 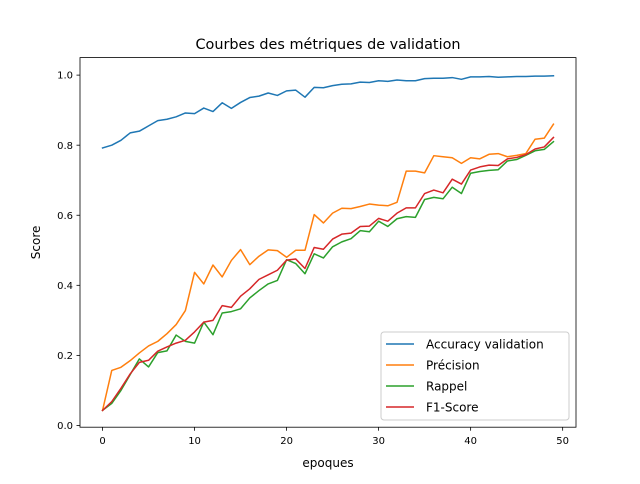 I want to click on series-line-accuracy-validation, so click(x=328, y=112).